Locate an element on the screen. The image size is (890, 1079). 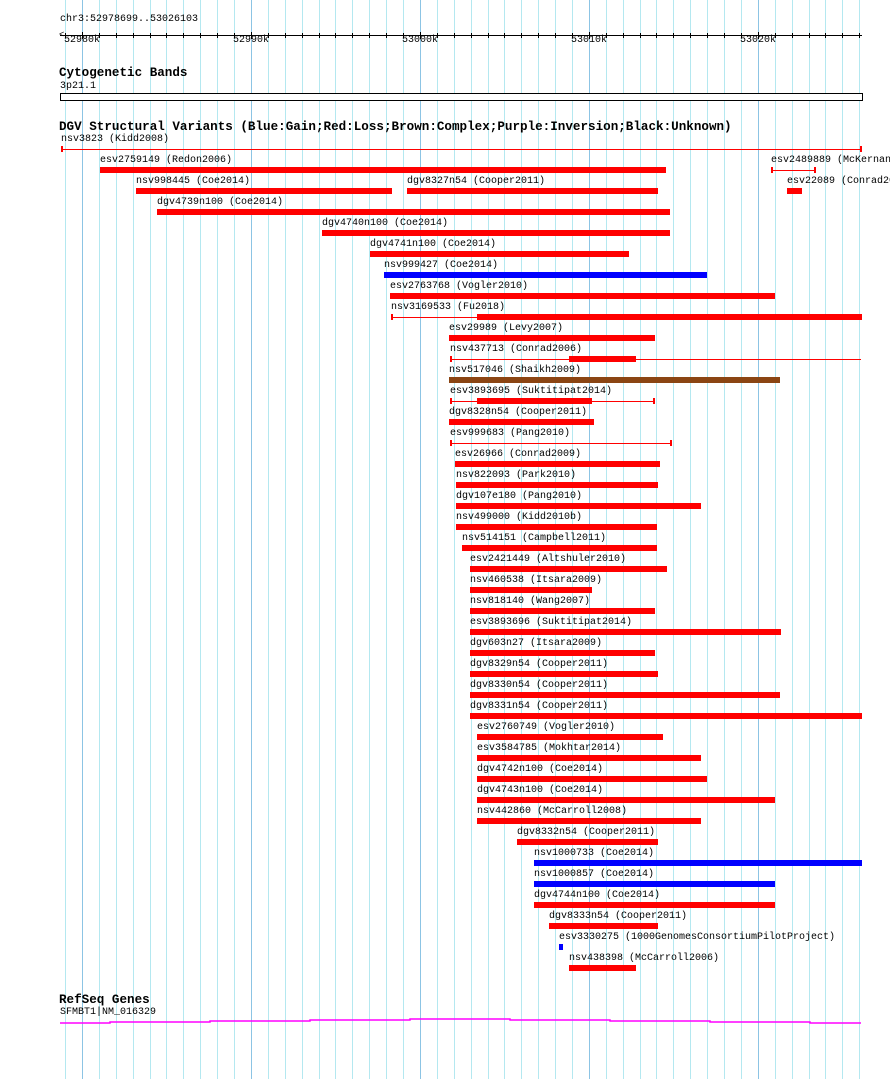
variant-label: nsv999427 (Coe2014) is located at coordinates (441, 265).